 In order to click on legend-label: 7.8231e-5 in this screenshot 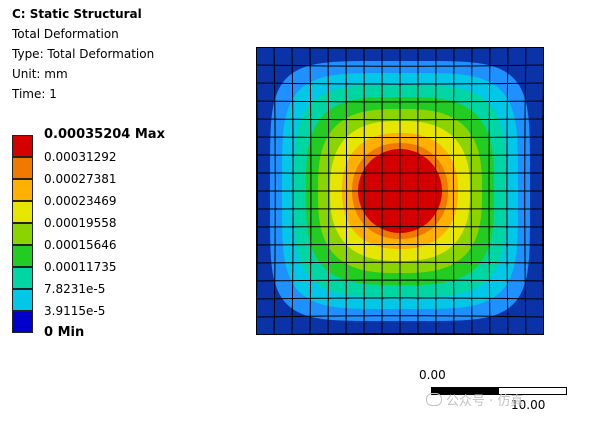, I will do `click(75, 289)`.